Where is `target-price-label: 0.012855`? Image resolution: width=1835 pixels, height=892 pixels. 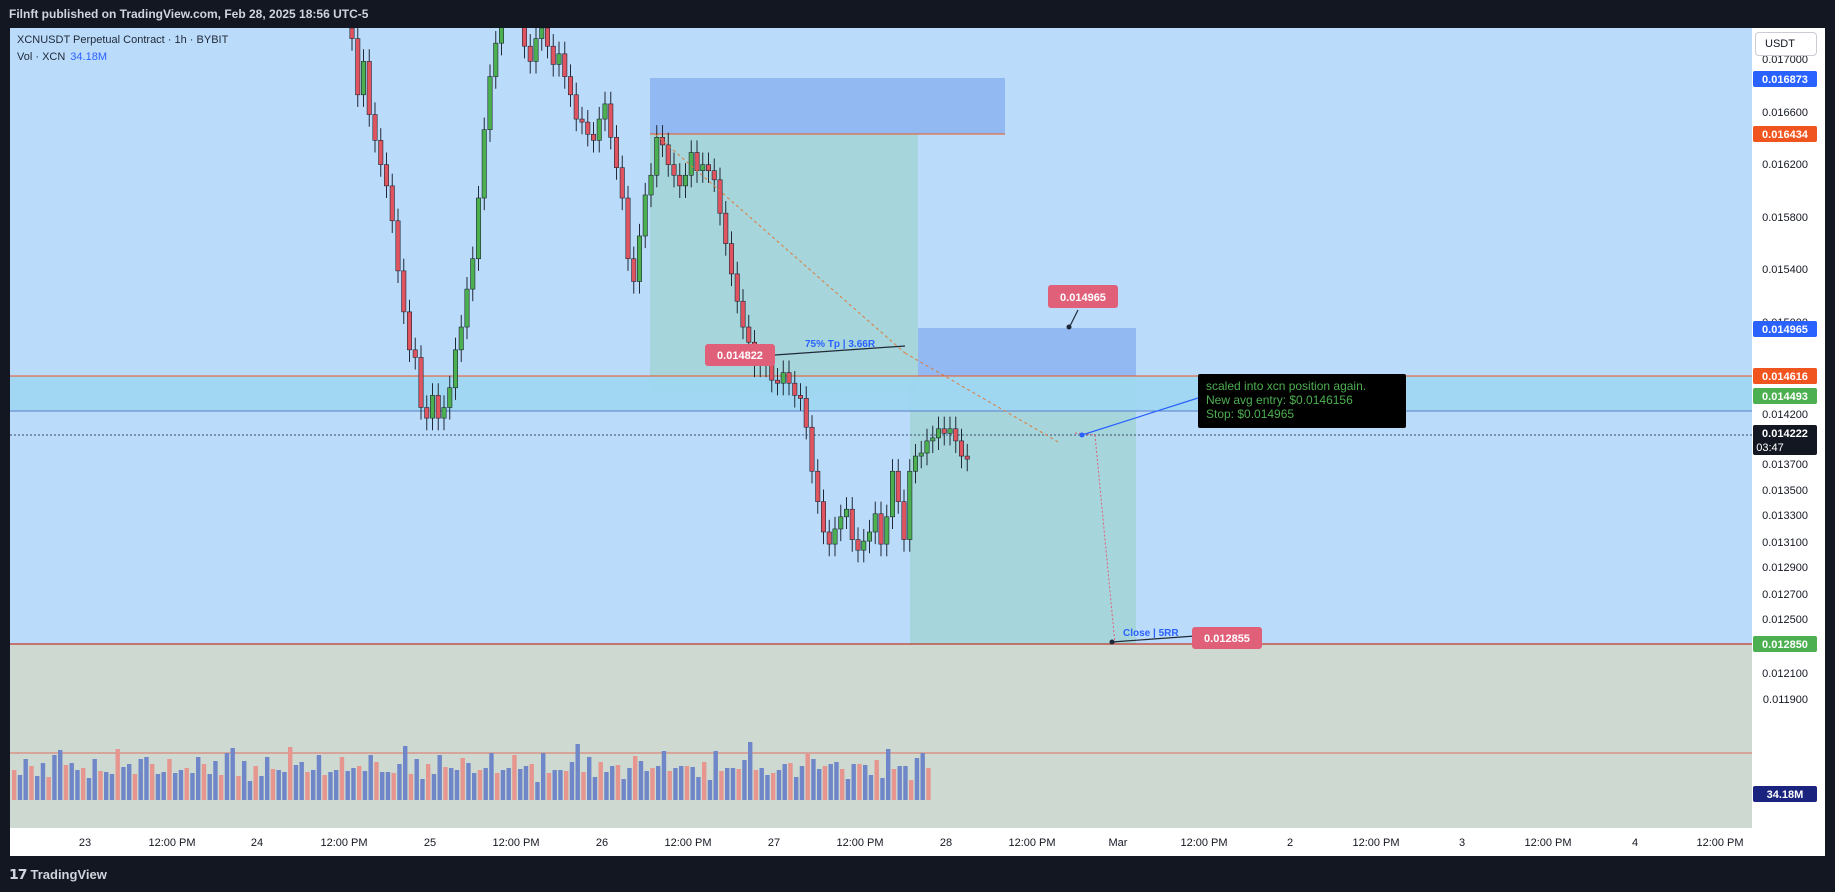
target-price-label: 0.012855 is located at coordinates (1227, 638).